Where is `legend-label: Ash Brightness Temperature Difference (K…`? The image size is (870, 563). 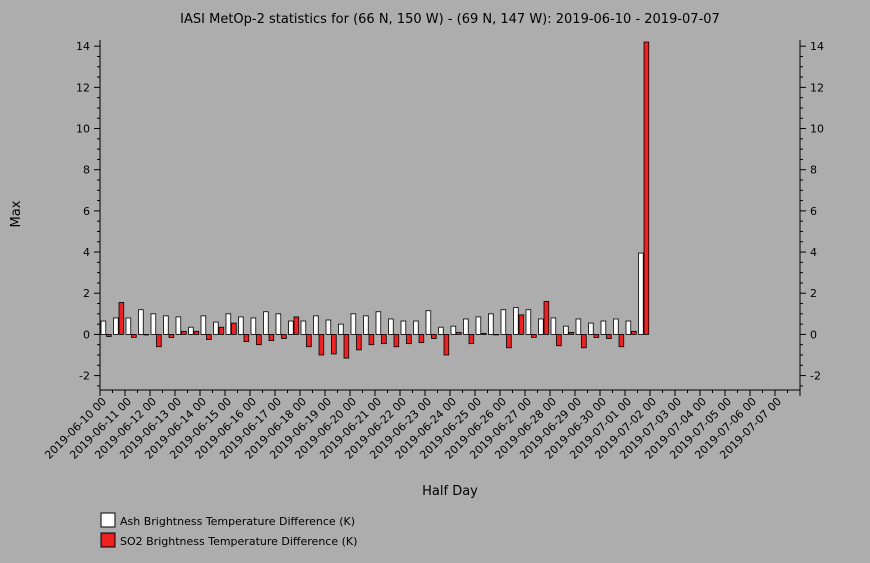 legend-label: Ash Brightness Temperature Difference (K… is located at coordinates (237, 521).